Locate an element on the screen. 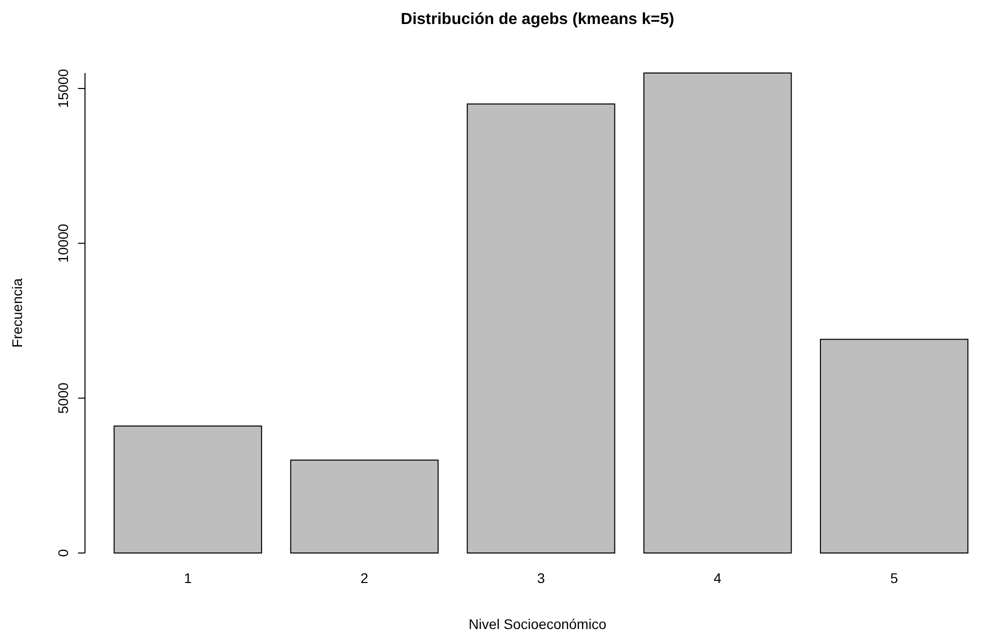 Image resolution: width=990 pixels, height=639 pixels. y-tick-label: 15000 is located at coordinates (63, 88).